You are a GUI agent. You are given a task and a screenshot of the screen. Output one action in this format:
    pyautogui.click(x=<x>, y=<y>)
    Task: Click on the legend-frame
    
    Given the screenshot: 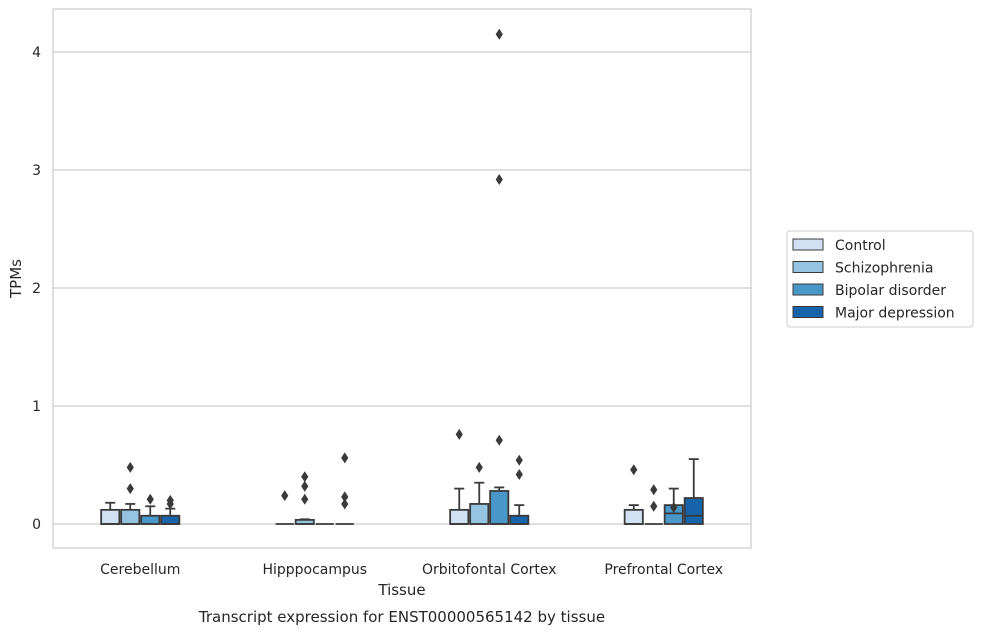 What is the action you would take?
    pyautogui.click(x=880, y=279)
    